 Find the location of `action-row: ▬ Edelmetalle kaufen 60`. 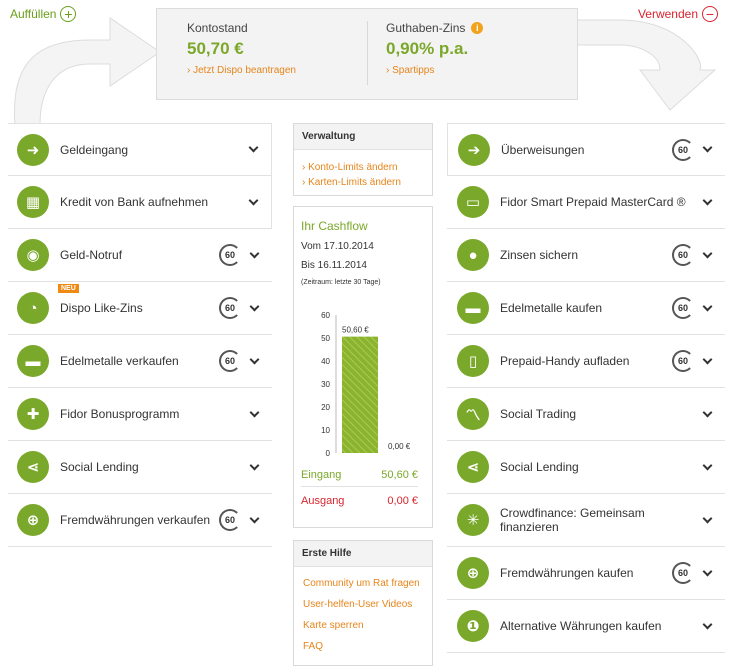

action-row: ▬ Edelmetalle kaufen 60 is located at coordinates (586, 308).